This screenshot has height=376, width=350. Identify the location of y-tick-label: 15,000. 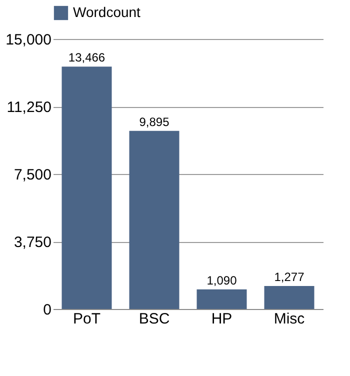
(29, 40).